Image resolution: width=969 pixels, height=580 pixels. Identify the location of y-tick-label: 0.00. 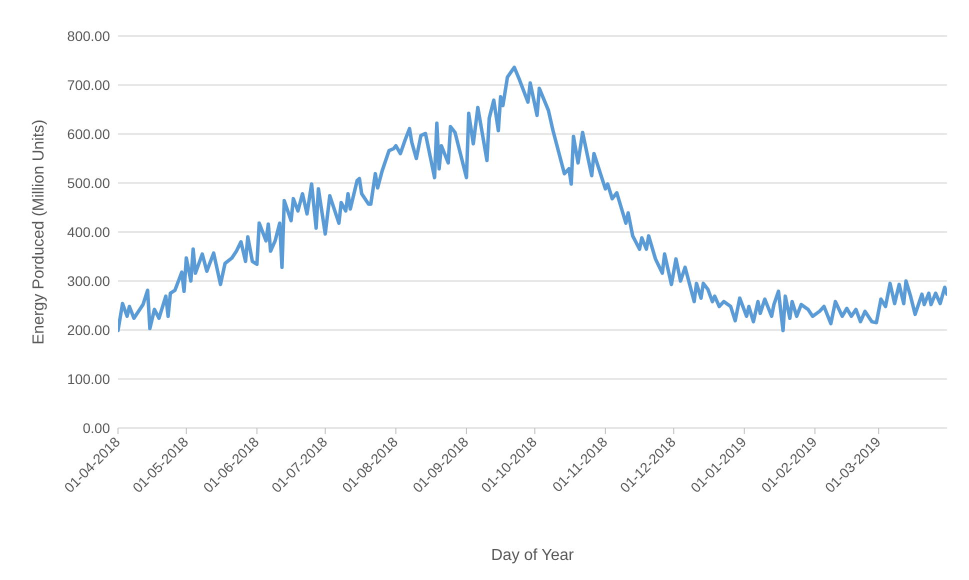
(96, 428).